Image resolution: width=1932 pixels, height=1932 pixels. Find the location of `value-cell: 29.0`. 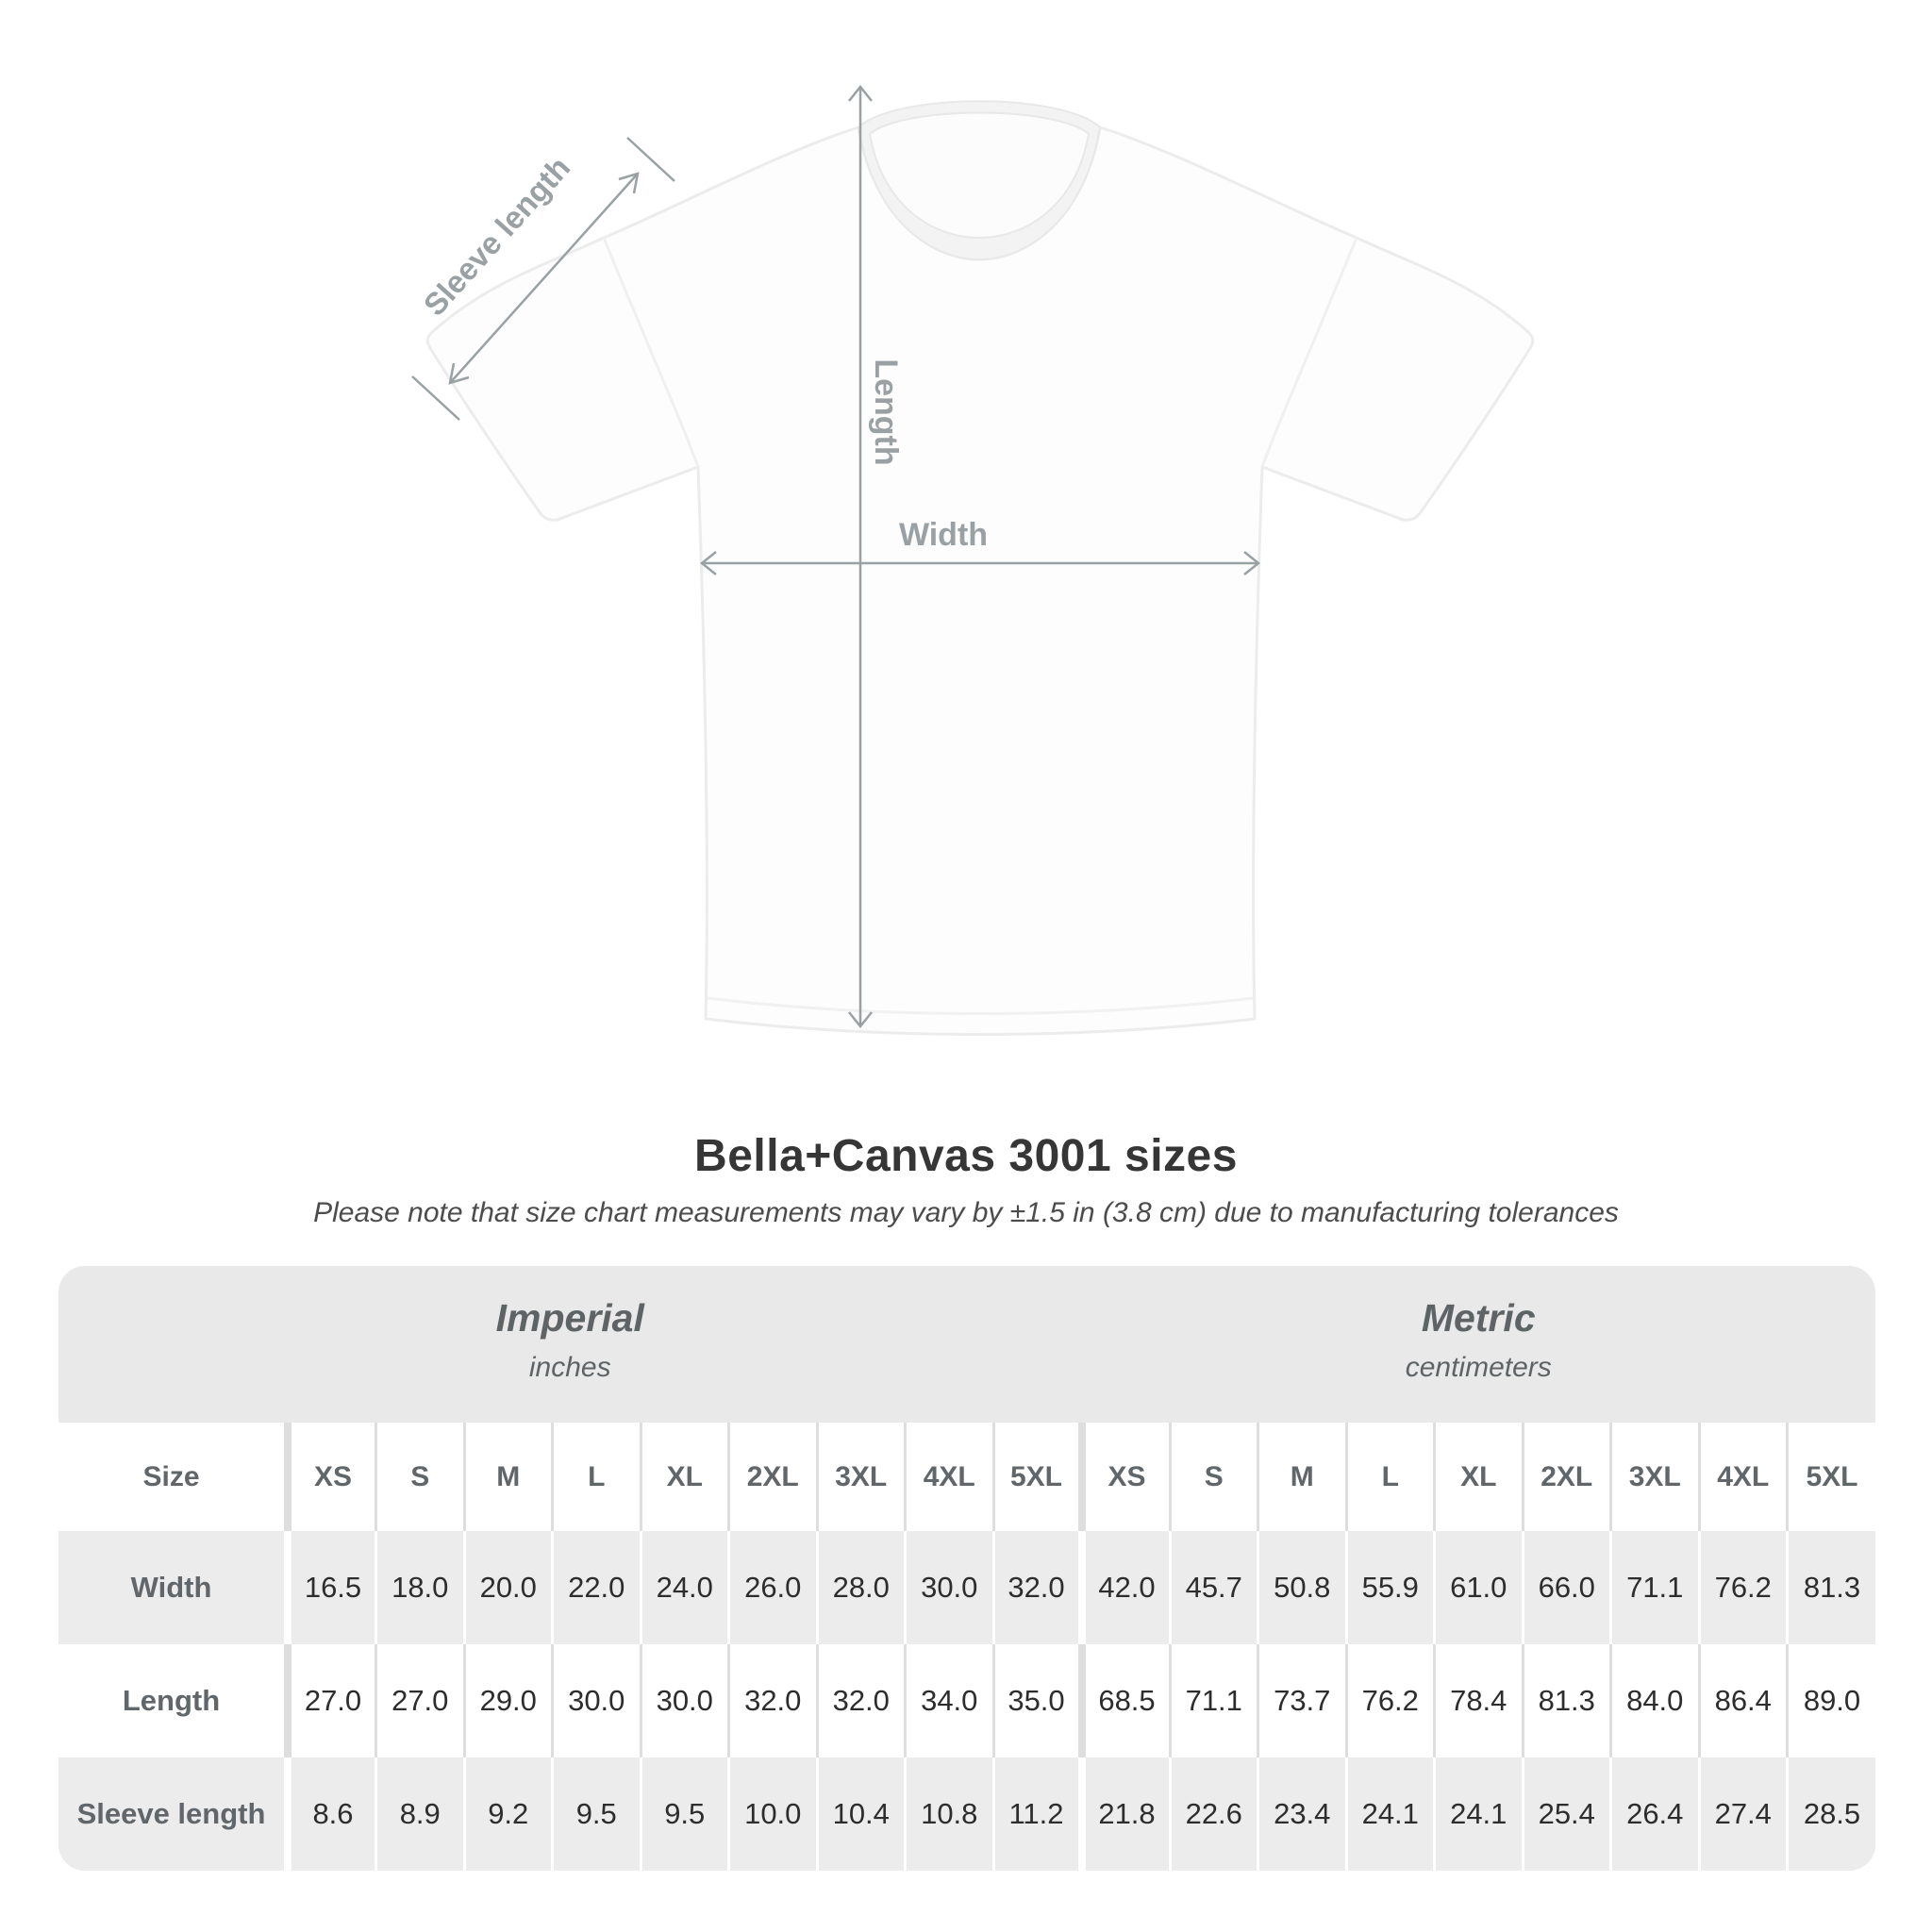

value-cell: 29.0 is located at coordinates (507, 1701).